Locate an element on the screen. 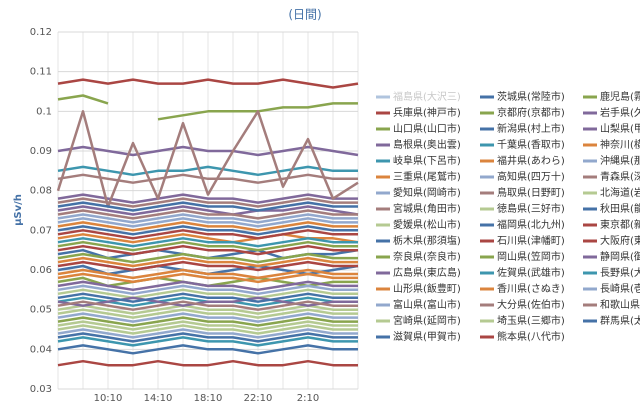  legend-label: 和歌山県(新宮市) is located at coordinates (620, 304).